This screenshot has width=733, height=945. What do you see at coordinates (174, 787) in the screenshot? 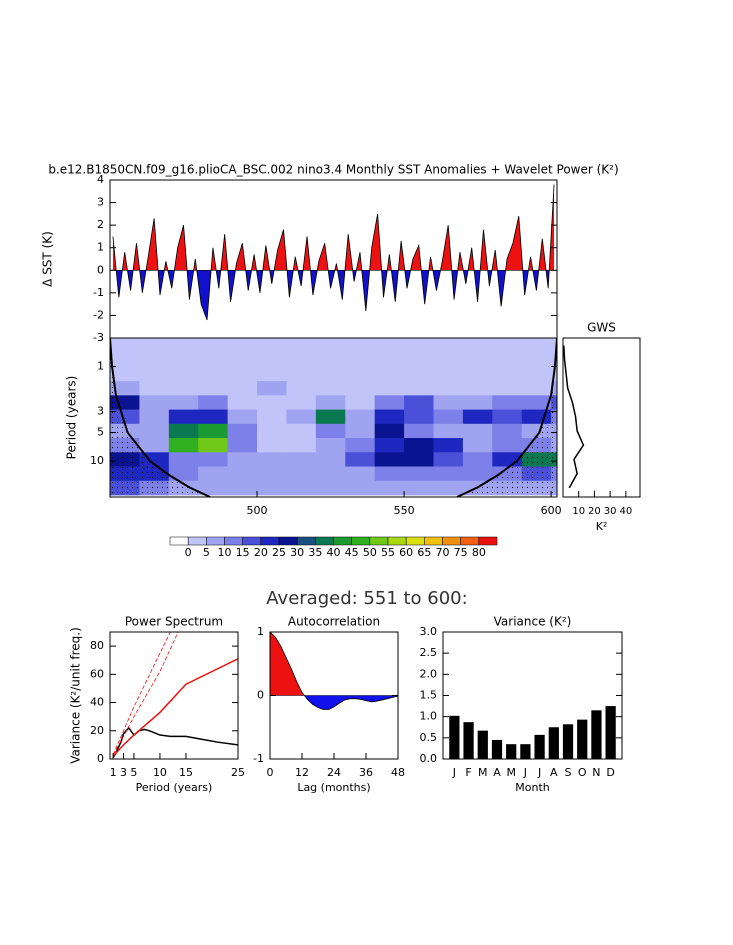
I see `x-axis-label: Period (years)` at bounding box center [174, 787].